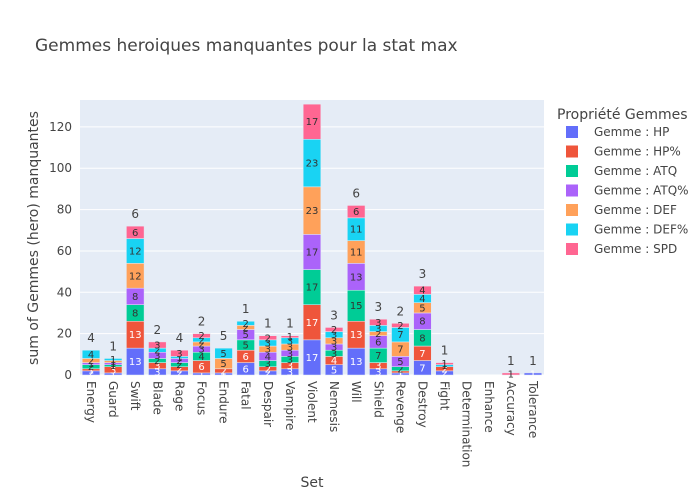 This screenshot has width=700, height=500. What do you see at coordinates (635, 249) in the screenshot?
I see `legend-item-label: Gemme : SPD` at bounding box center [635, 249].